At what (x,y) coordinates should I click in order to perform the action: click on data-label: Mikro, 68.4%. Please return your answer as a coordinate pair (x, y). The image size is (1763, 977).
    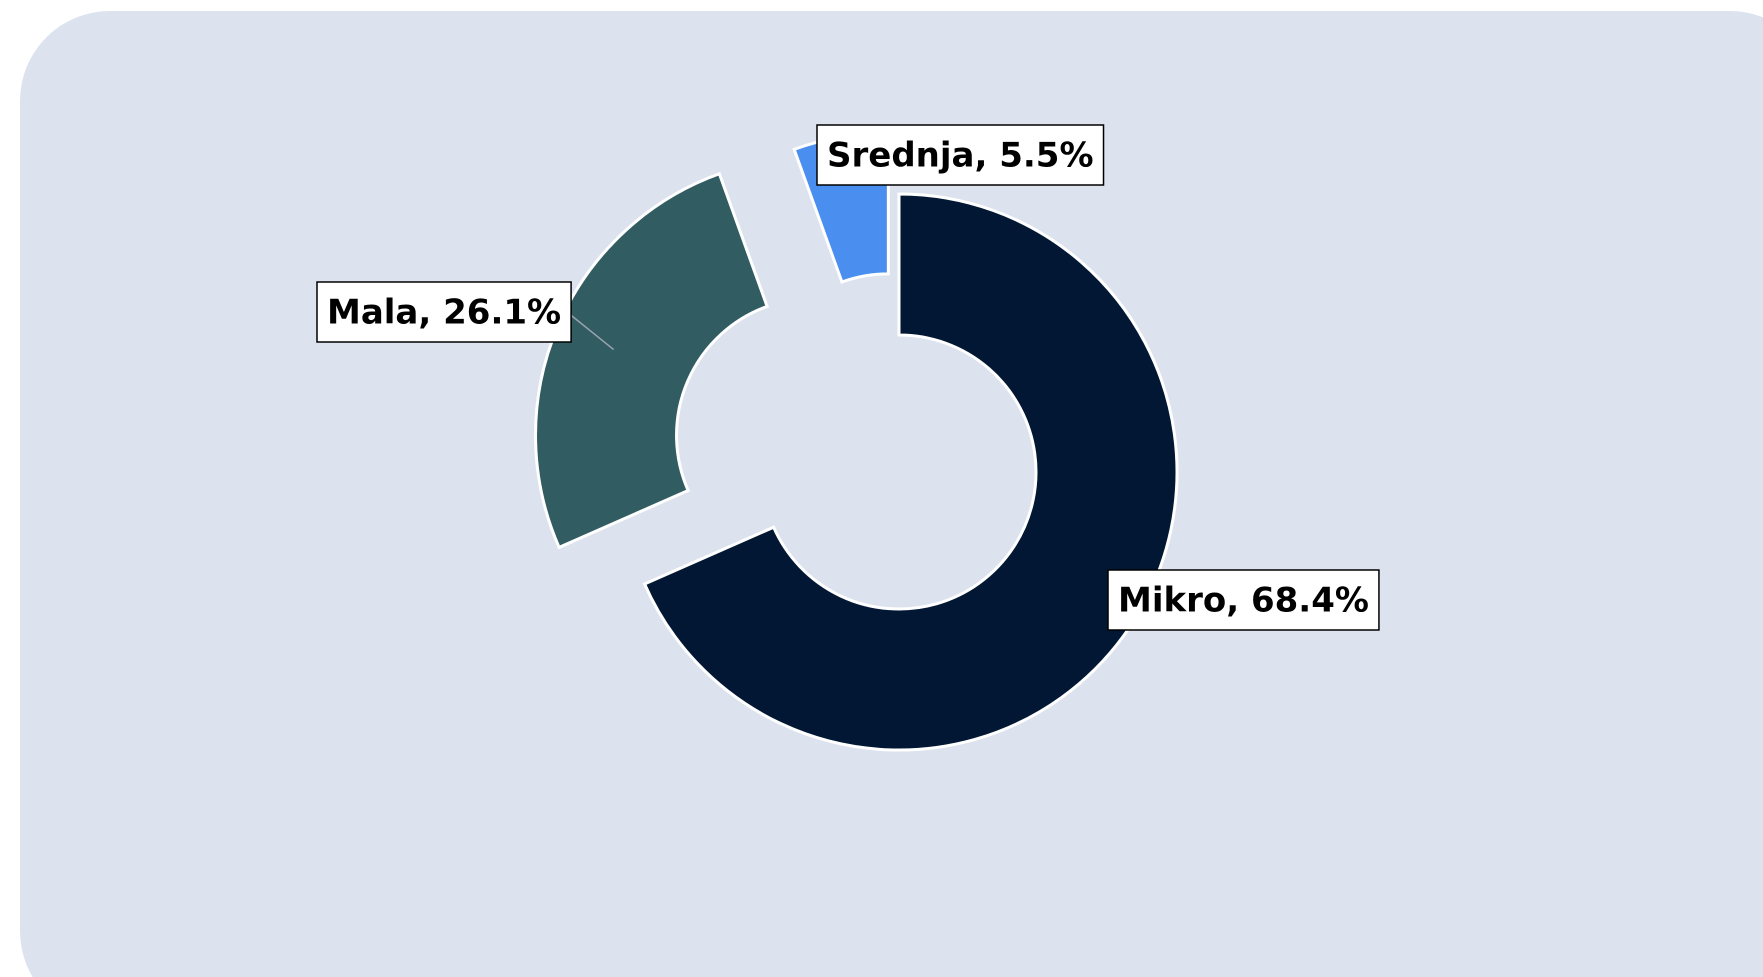
    Looking at the image, I should click on (1243, 601).